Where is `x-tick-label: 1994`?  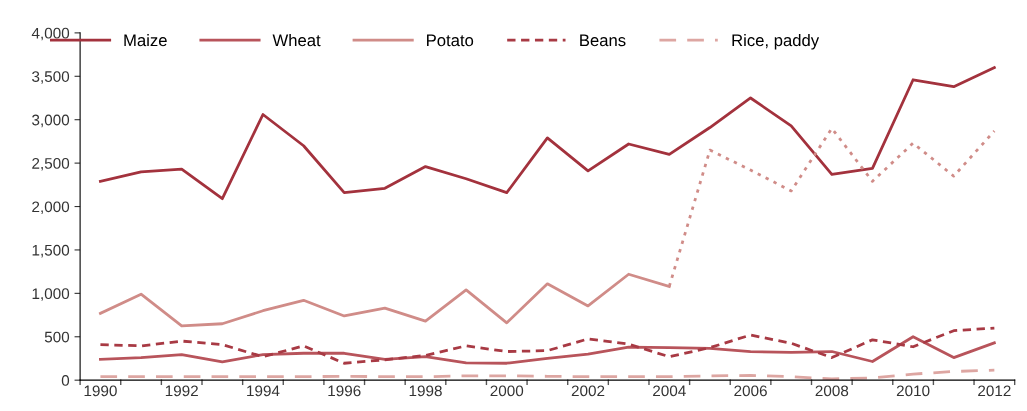
x-tick-label: 1994 is located at coordinates (263, 391).